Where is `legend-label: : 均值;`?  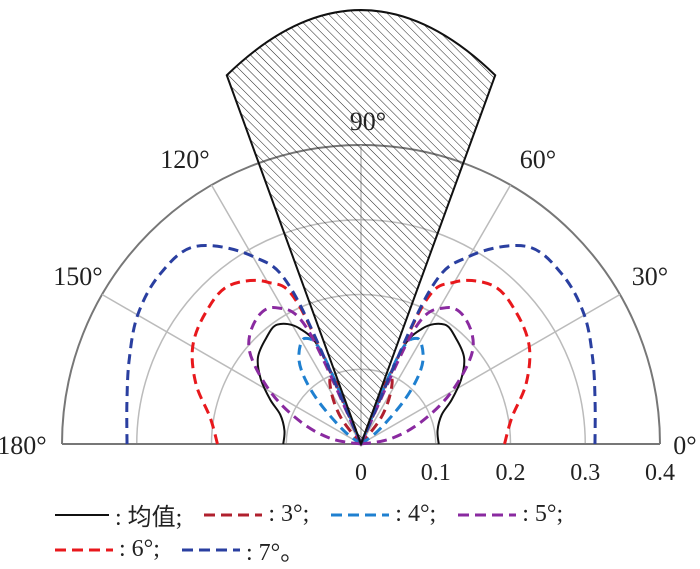
legend-label: : 均值; is located at coordinates (149, 518).